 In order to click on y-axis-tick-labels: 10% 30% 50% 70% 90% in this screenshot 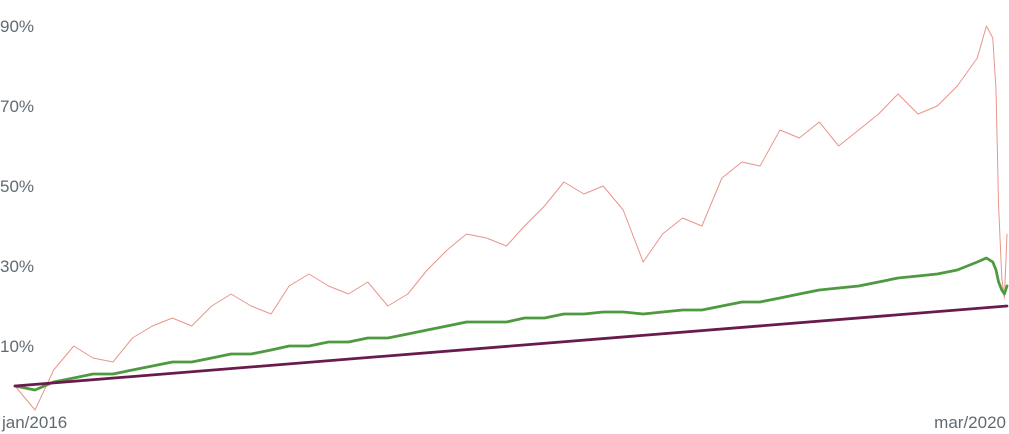, I will do `click(17, 186)`.